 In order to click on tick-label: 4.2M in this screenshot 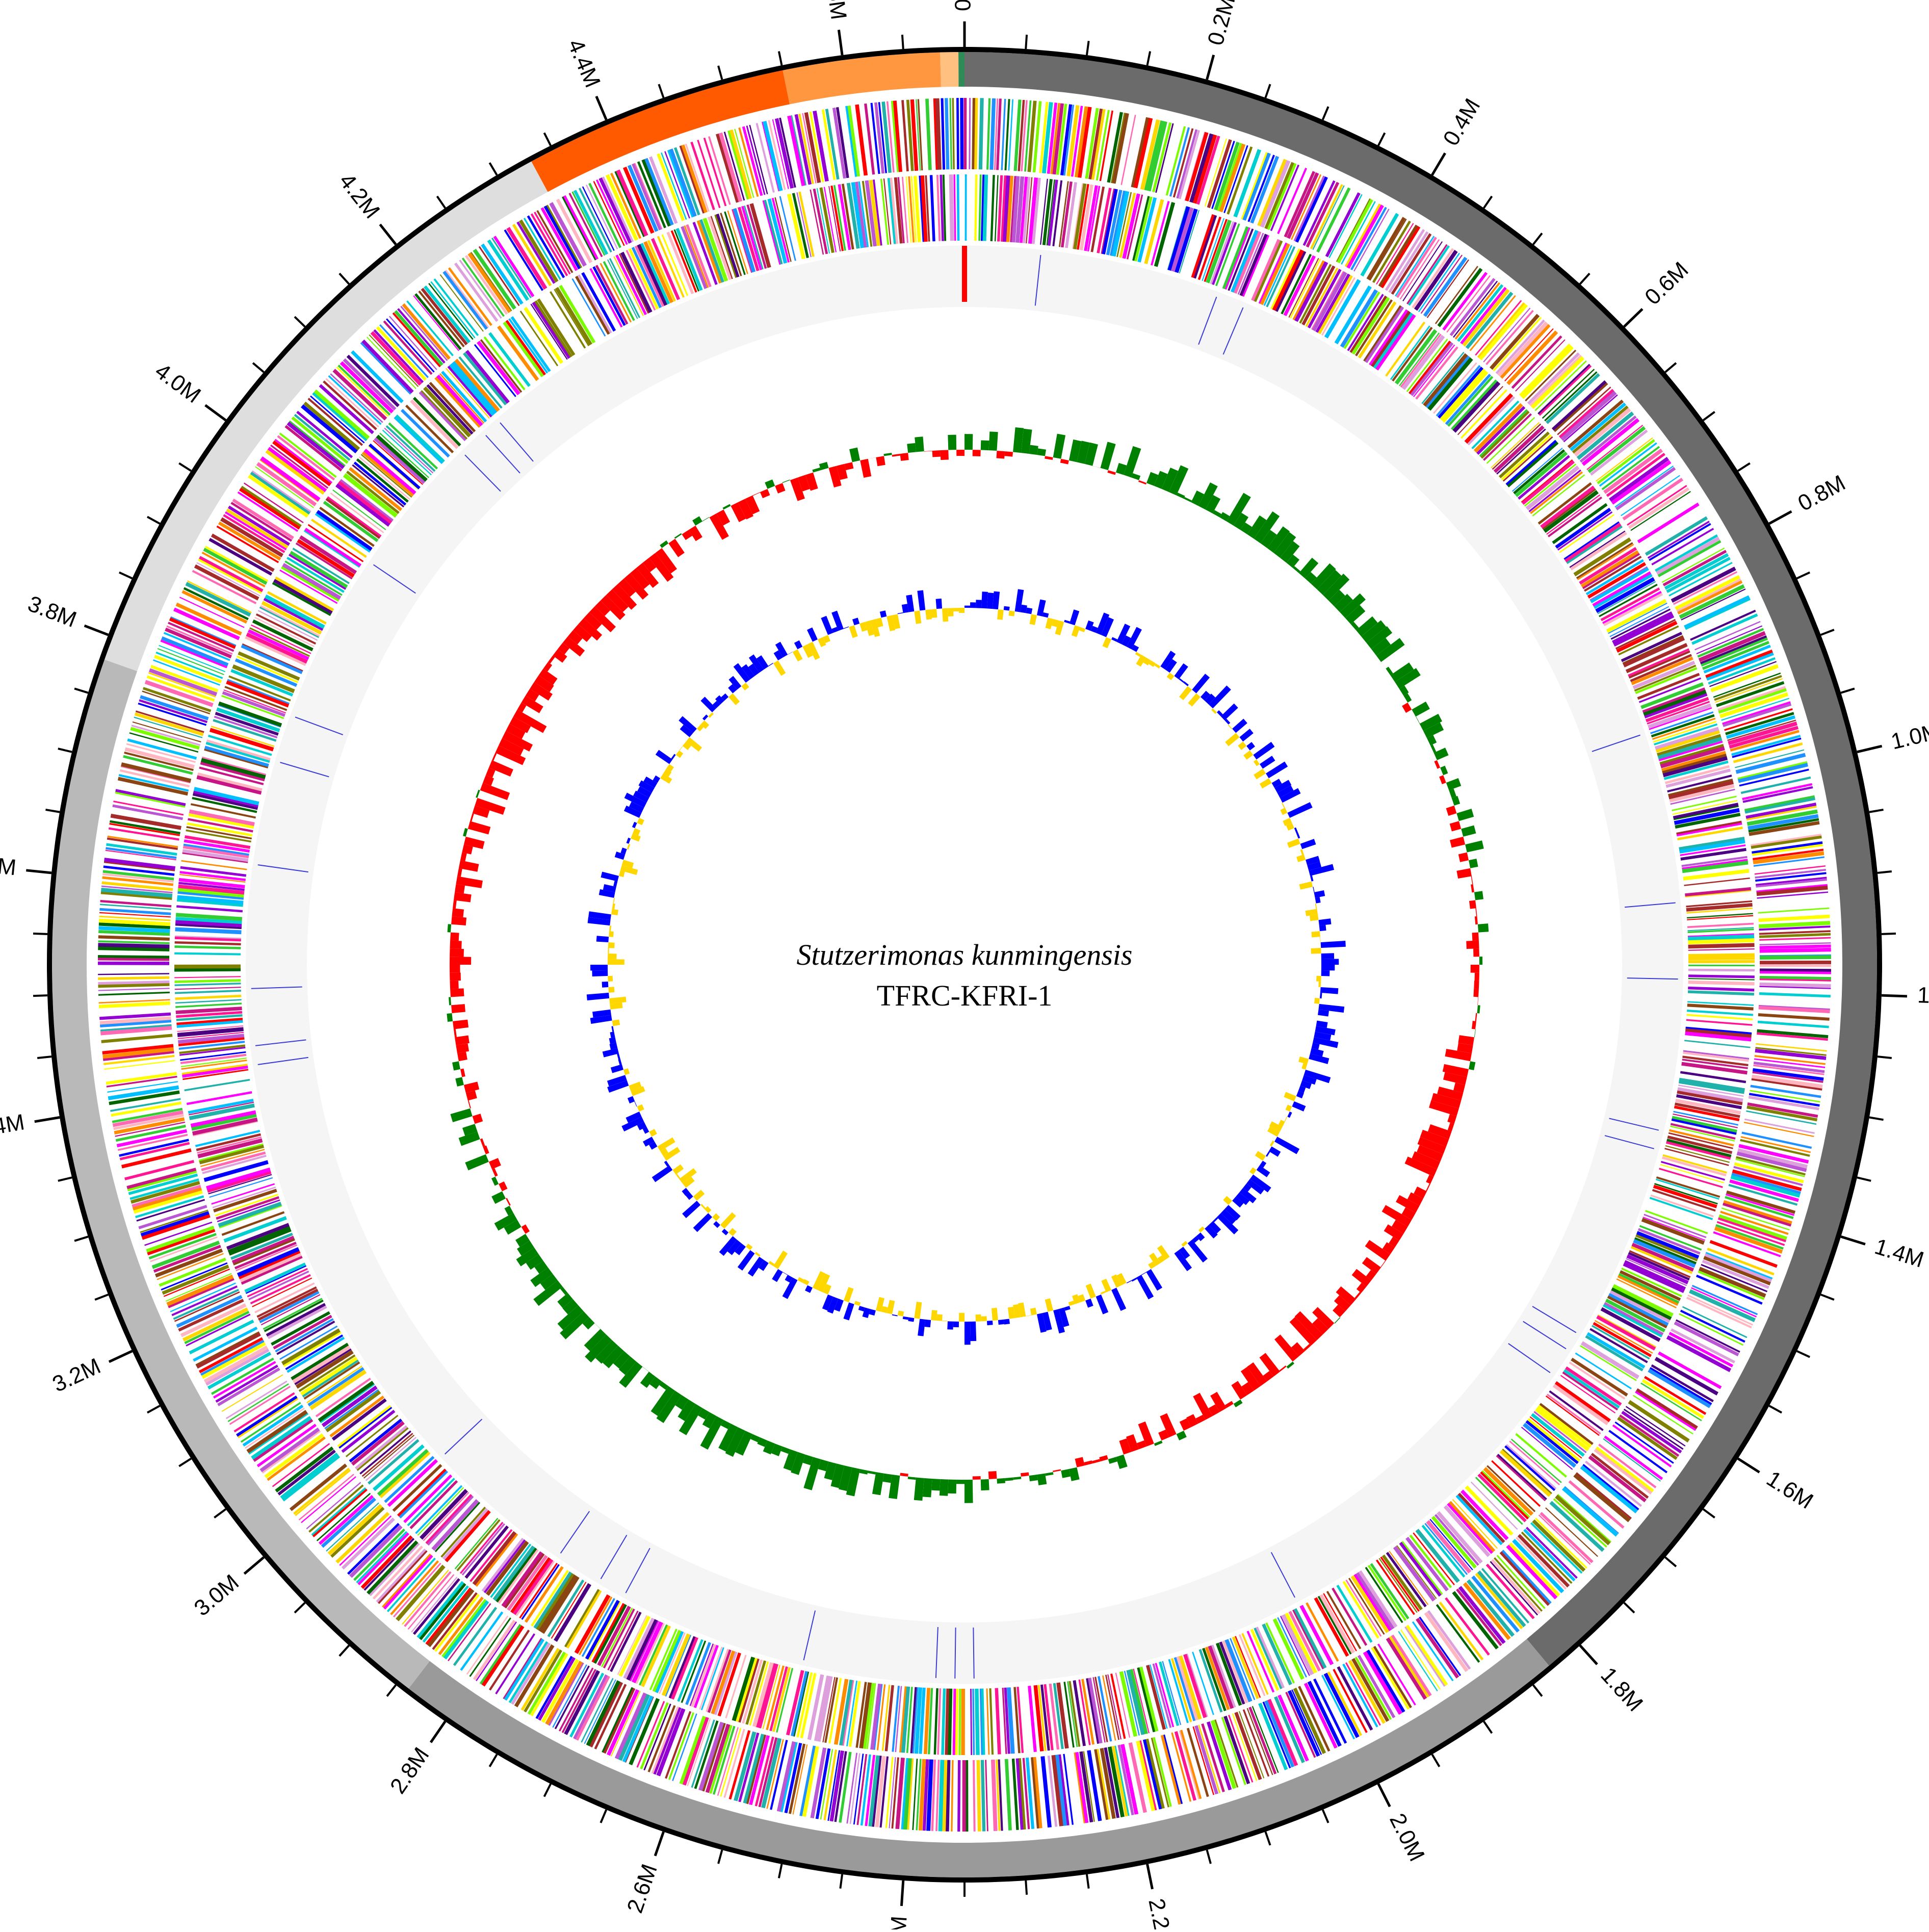, I will do `click(359, 196)`.